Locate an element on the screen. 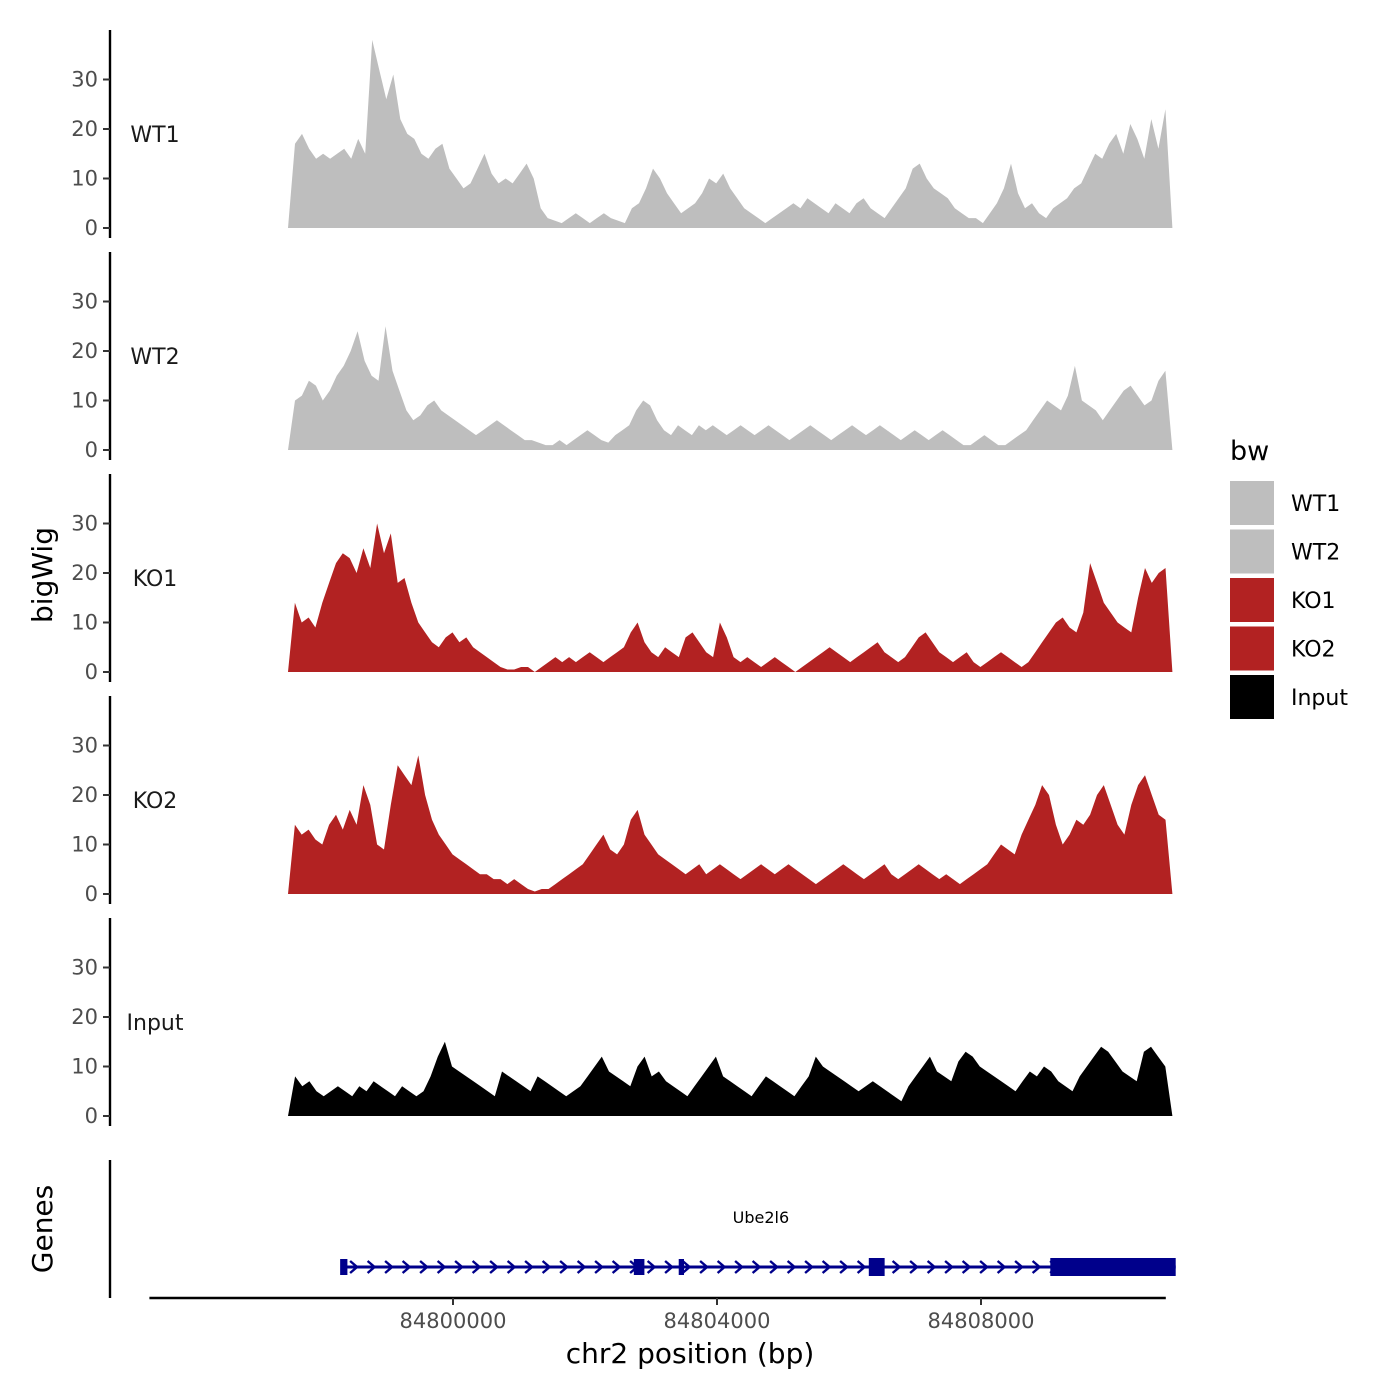  legend-label: Input is located at coordinates (1319, 698).